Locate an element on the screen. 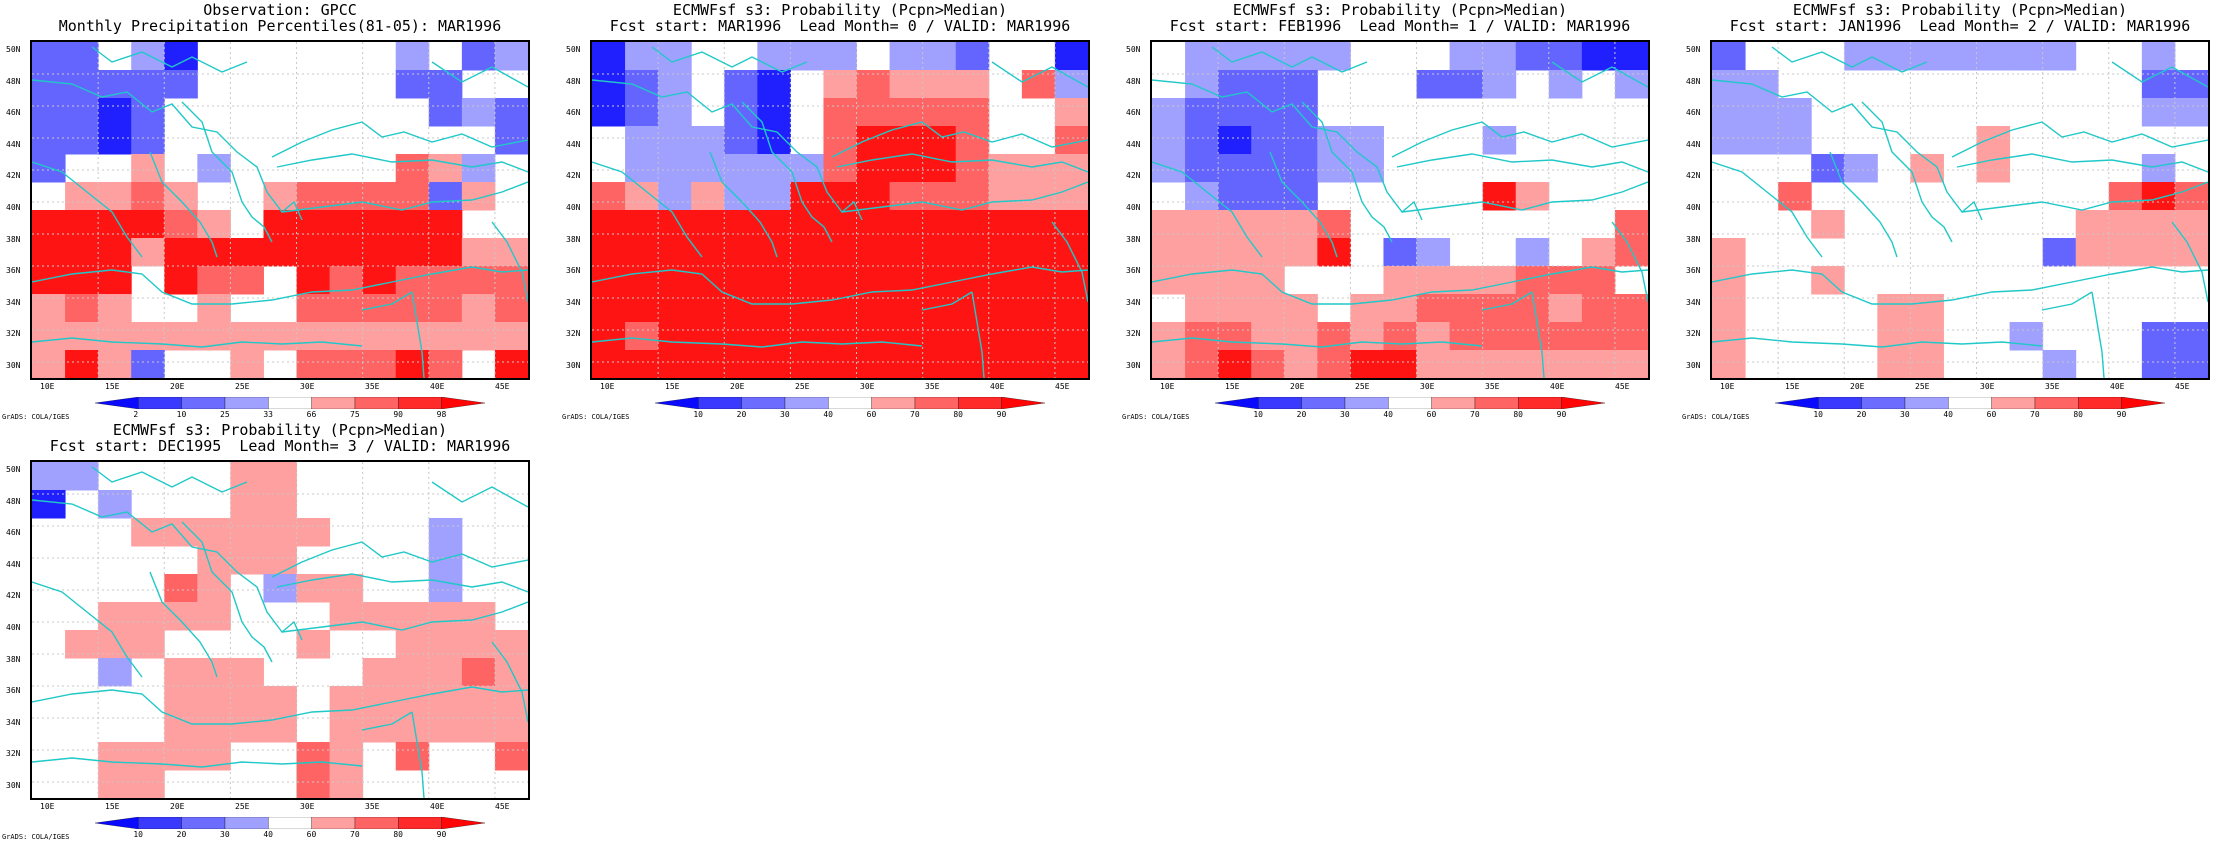 This screenshot has height=841, width=2240. colorbar-label: 33 is located at coordinates (268, 414).